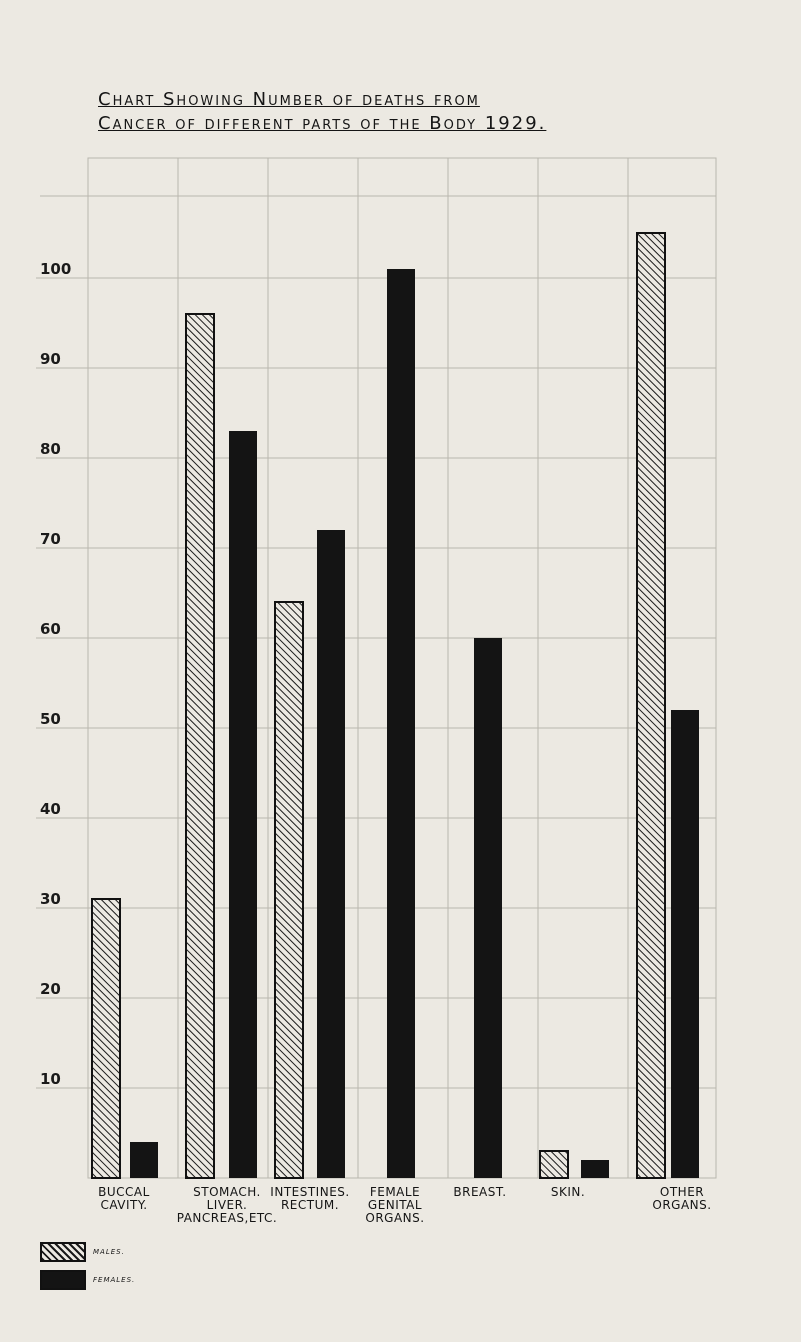 This screenshot has width=801, height=1342. Describe the element at coordinates (310, 1198) in the screenshot. I see `category-label: INTESTINES. RECTUM.` at that location.